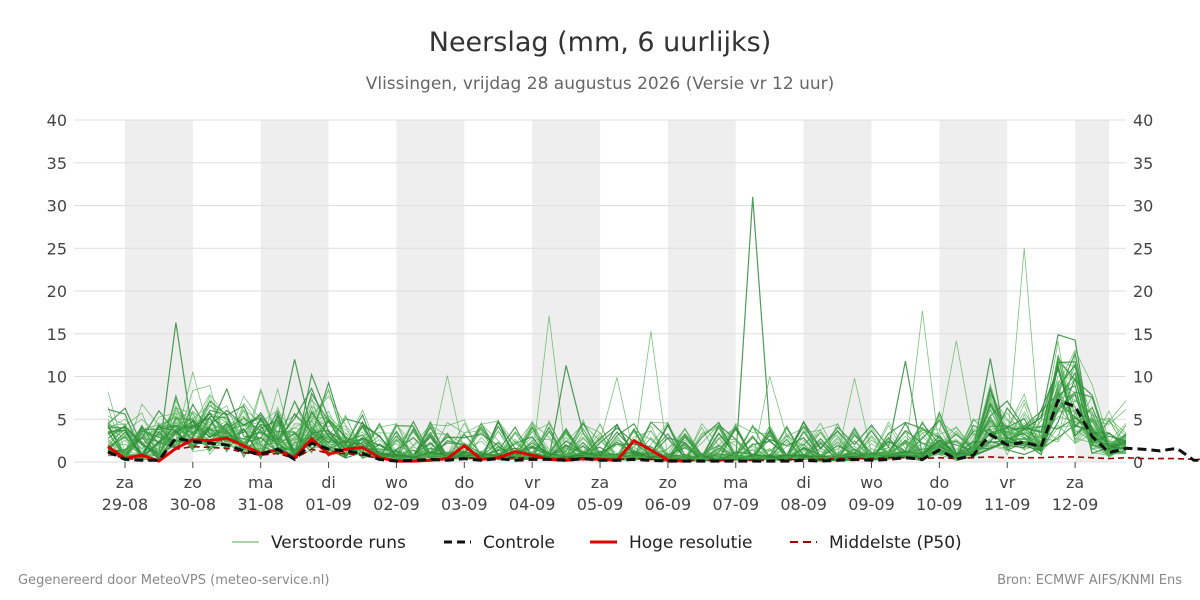  I want to click on x-tick-date: 05-09, so click(600, 504).